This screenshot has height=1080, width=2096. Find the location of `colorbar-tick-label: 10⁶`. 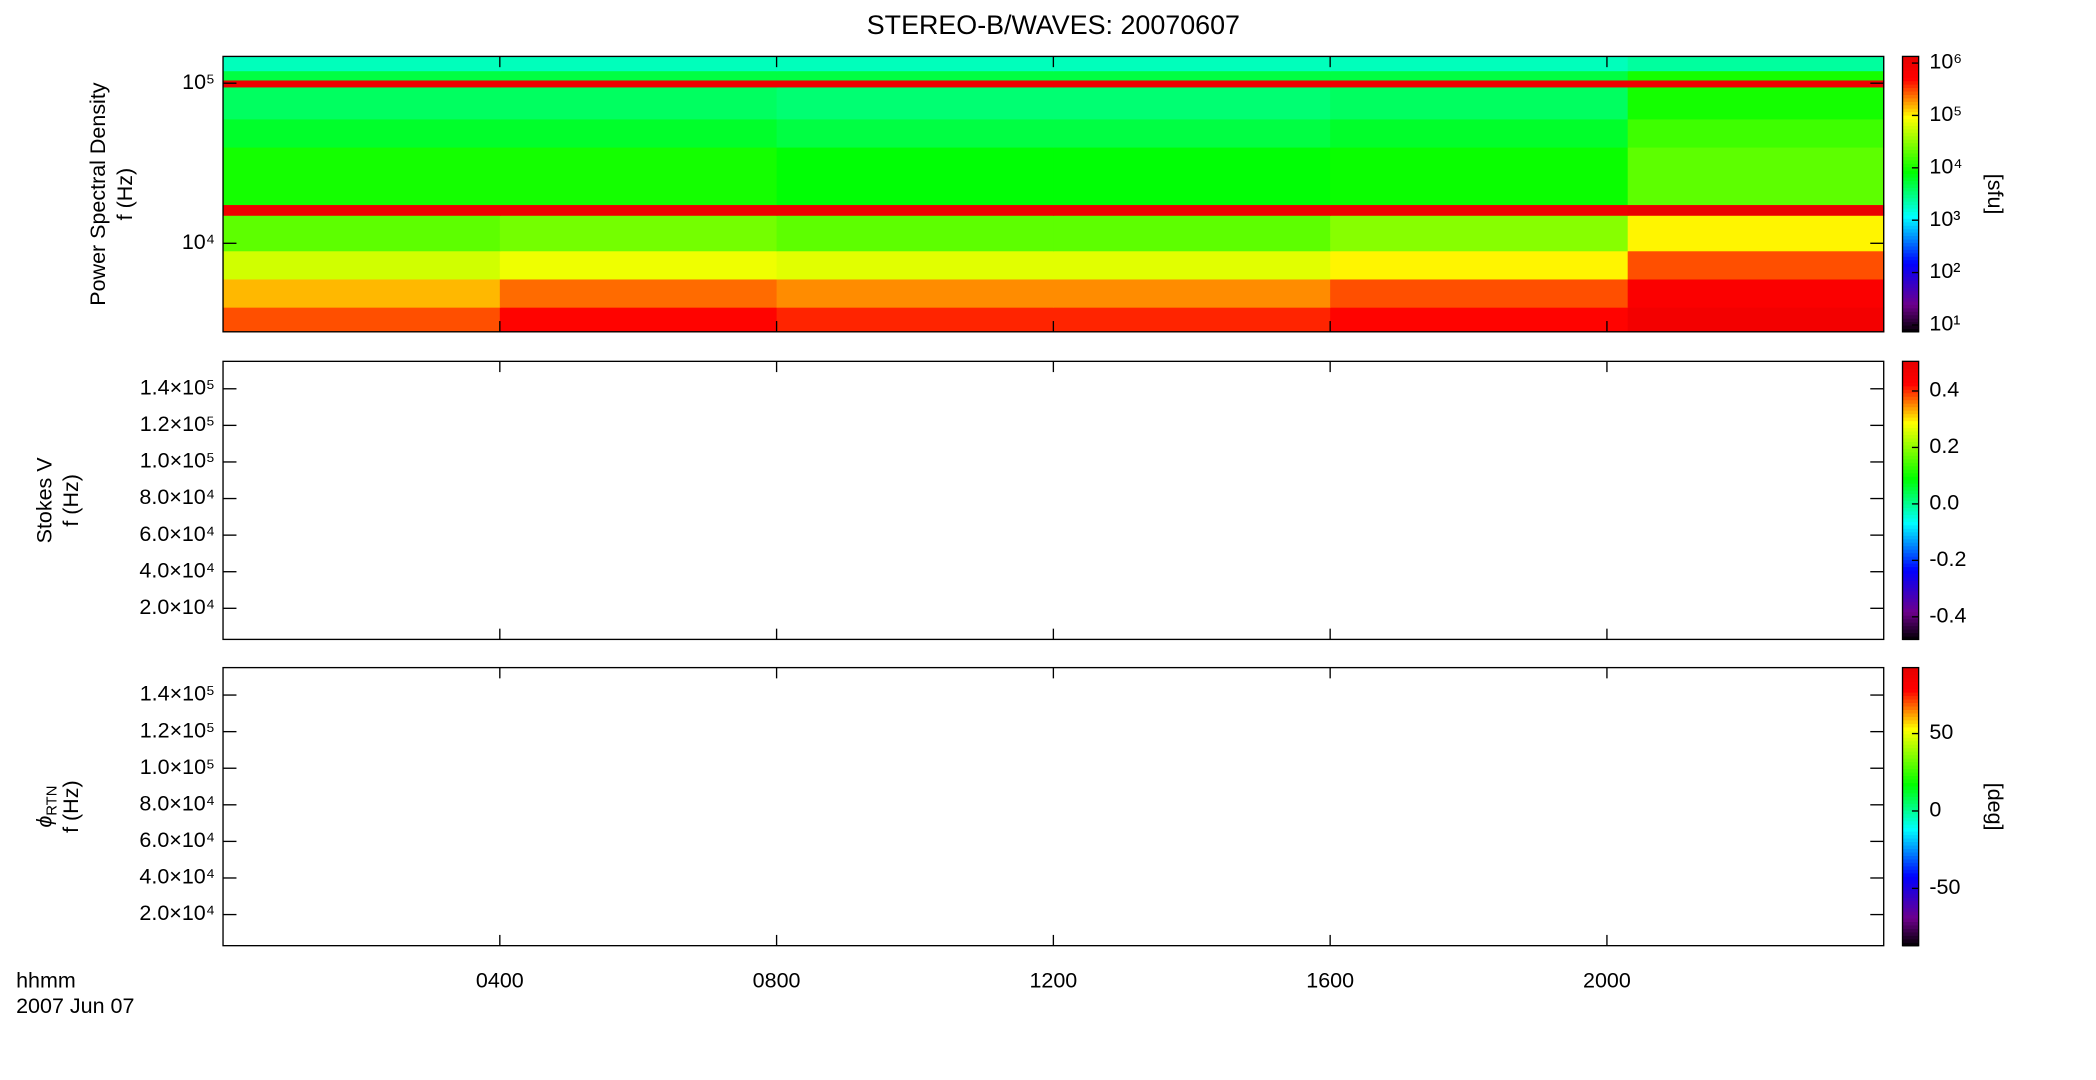

colorbar-tick-label: 10⁶ is located at coordinates (1945, 62).